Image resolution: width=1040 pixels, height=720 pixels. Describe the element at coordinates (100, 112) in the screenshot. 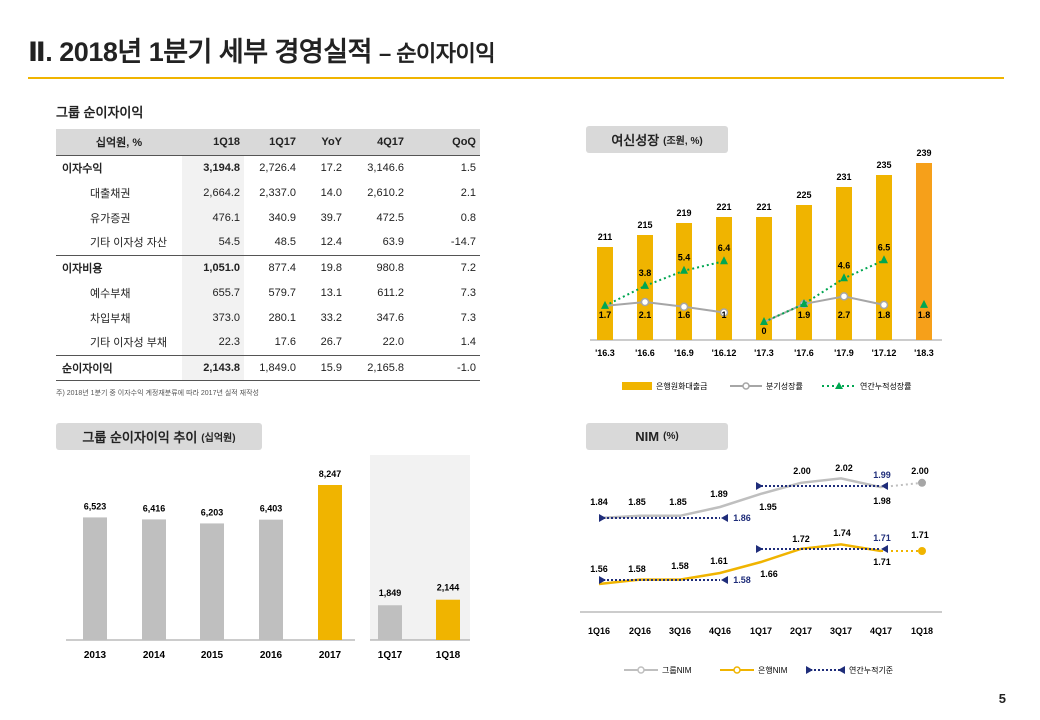

I see `table-section-label: 그룹 순이자이익` at that location.